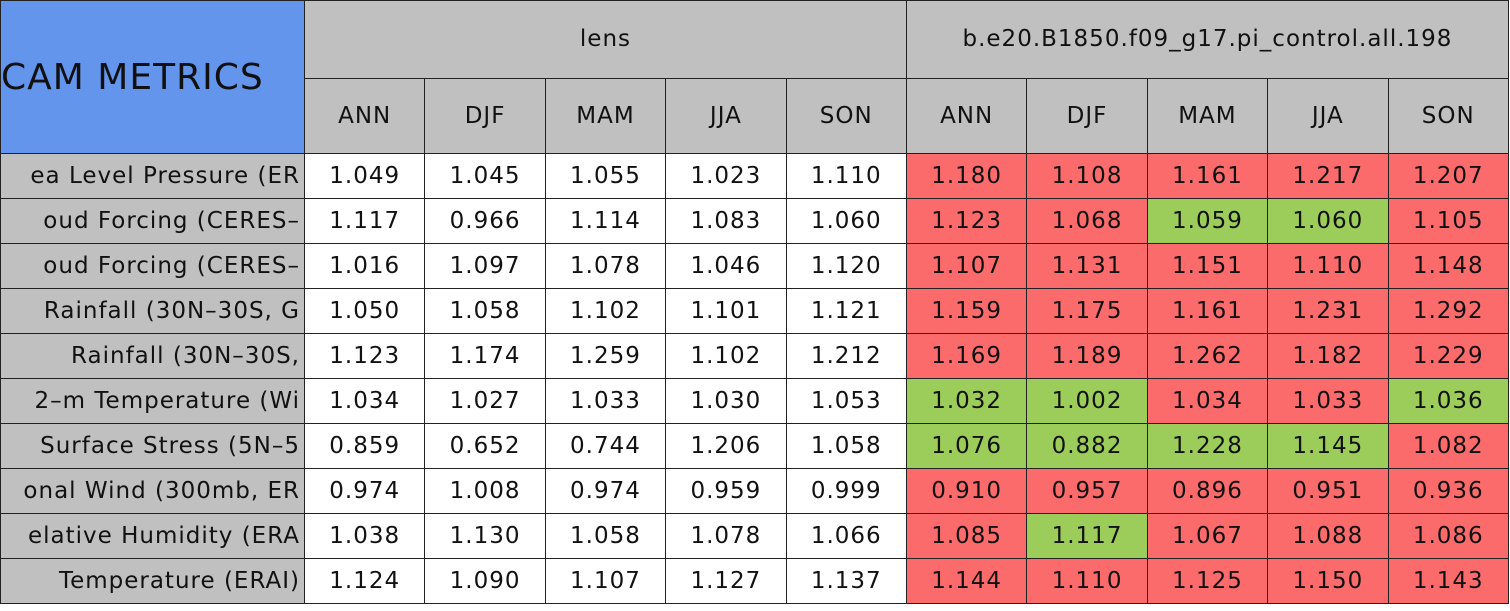 This screenshot has height=611, width=1510. Describe the element at coordinates (1087, 115) in the screenshot. I see `season-header: DJF` at that location.